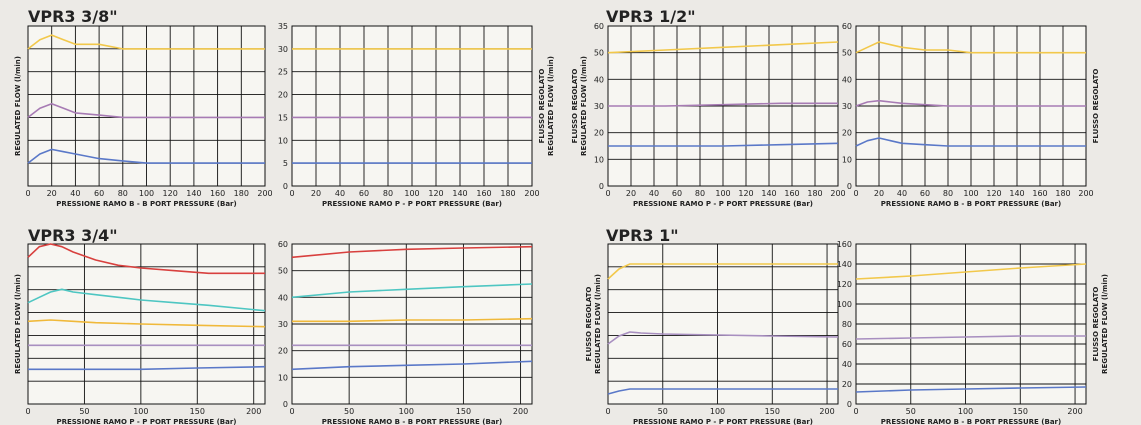 Image resolution: width=1141 pixels, height=425 pixels. I want to click on title-vpr3-3-4: VPR3 3/4", so click(73, 235).